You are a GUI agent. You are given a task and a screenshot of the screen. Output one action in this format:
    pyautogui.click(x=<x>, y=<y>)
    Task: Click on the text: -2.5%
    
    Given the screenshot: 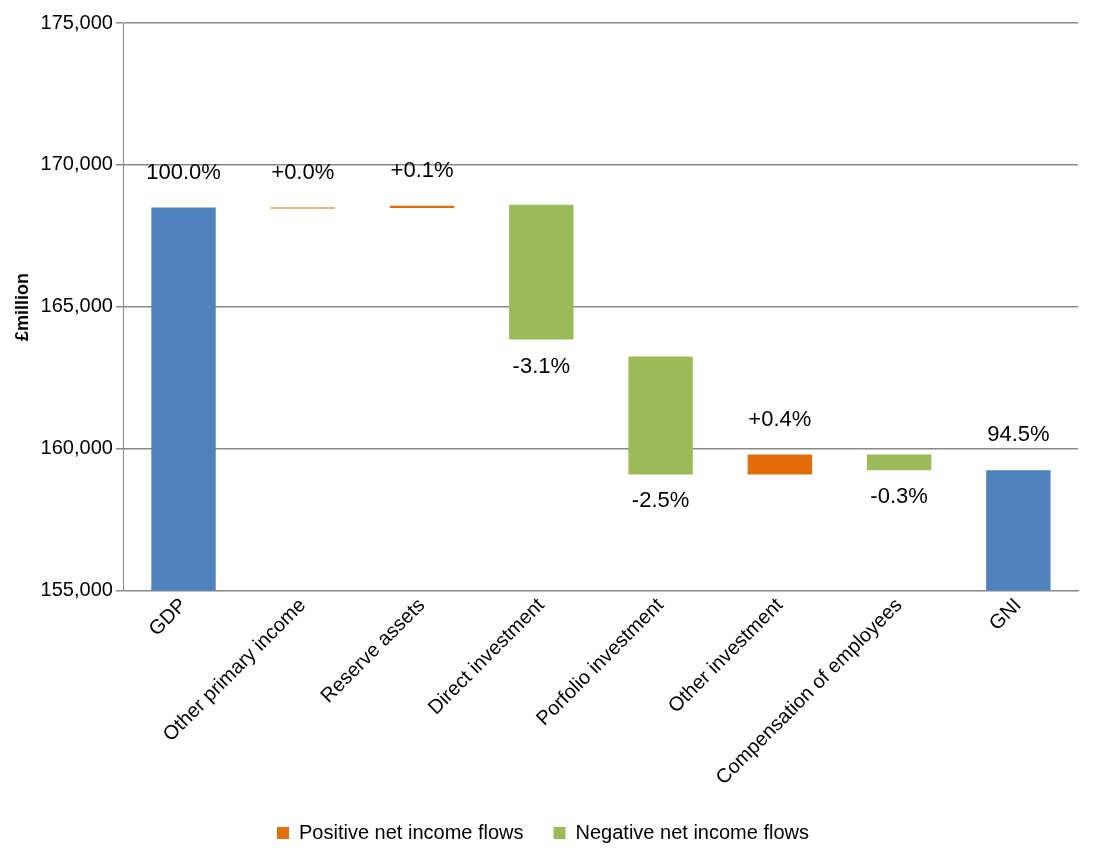 What is the action you would take?
    pyautogui.click(x=660, y=500)
    